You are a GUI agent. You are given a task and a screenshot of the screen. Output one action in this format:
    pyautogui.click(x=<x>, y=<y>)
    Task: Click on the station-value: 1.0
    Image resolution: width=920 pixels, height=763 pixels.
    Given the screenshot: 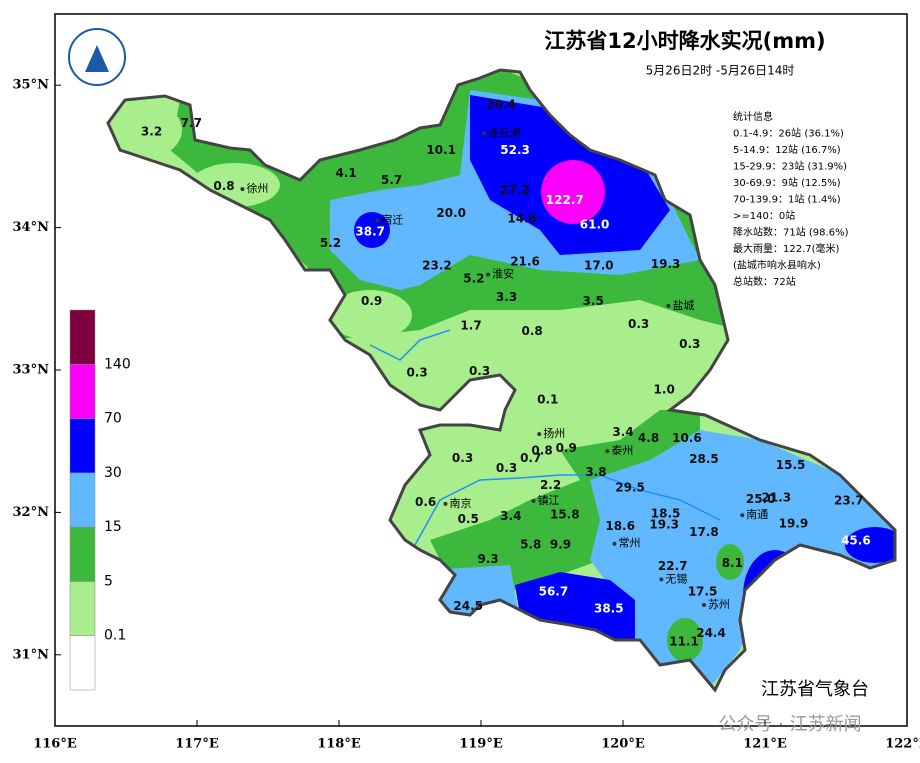 What is the action you would take?
    pyautogui.click(x=664, y=389)
    